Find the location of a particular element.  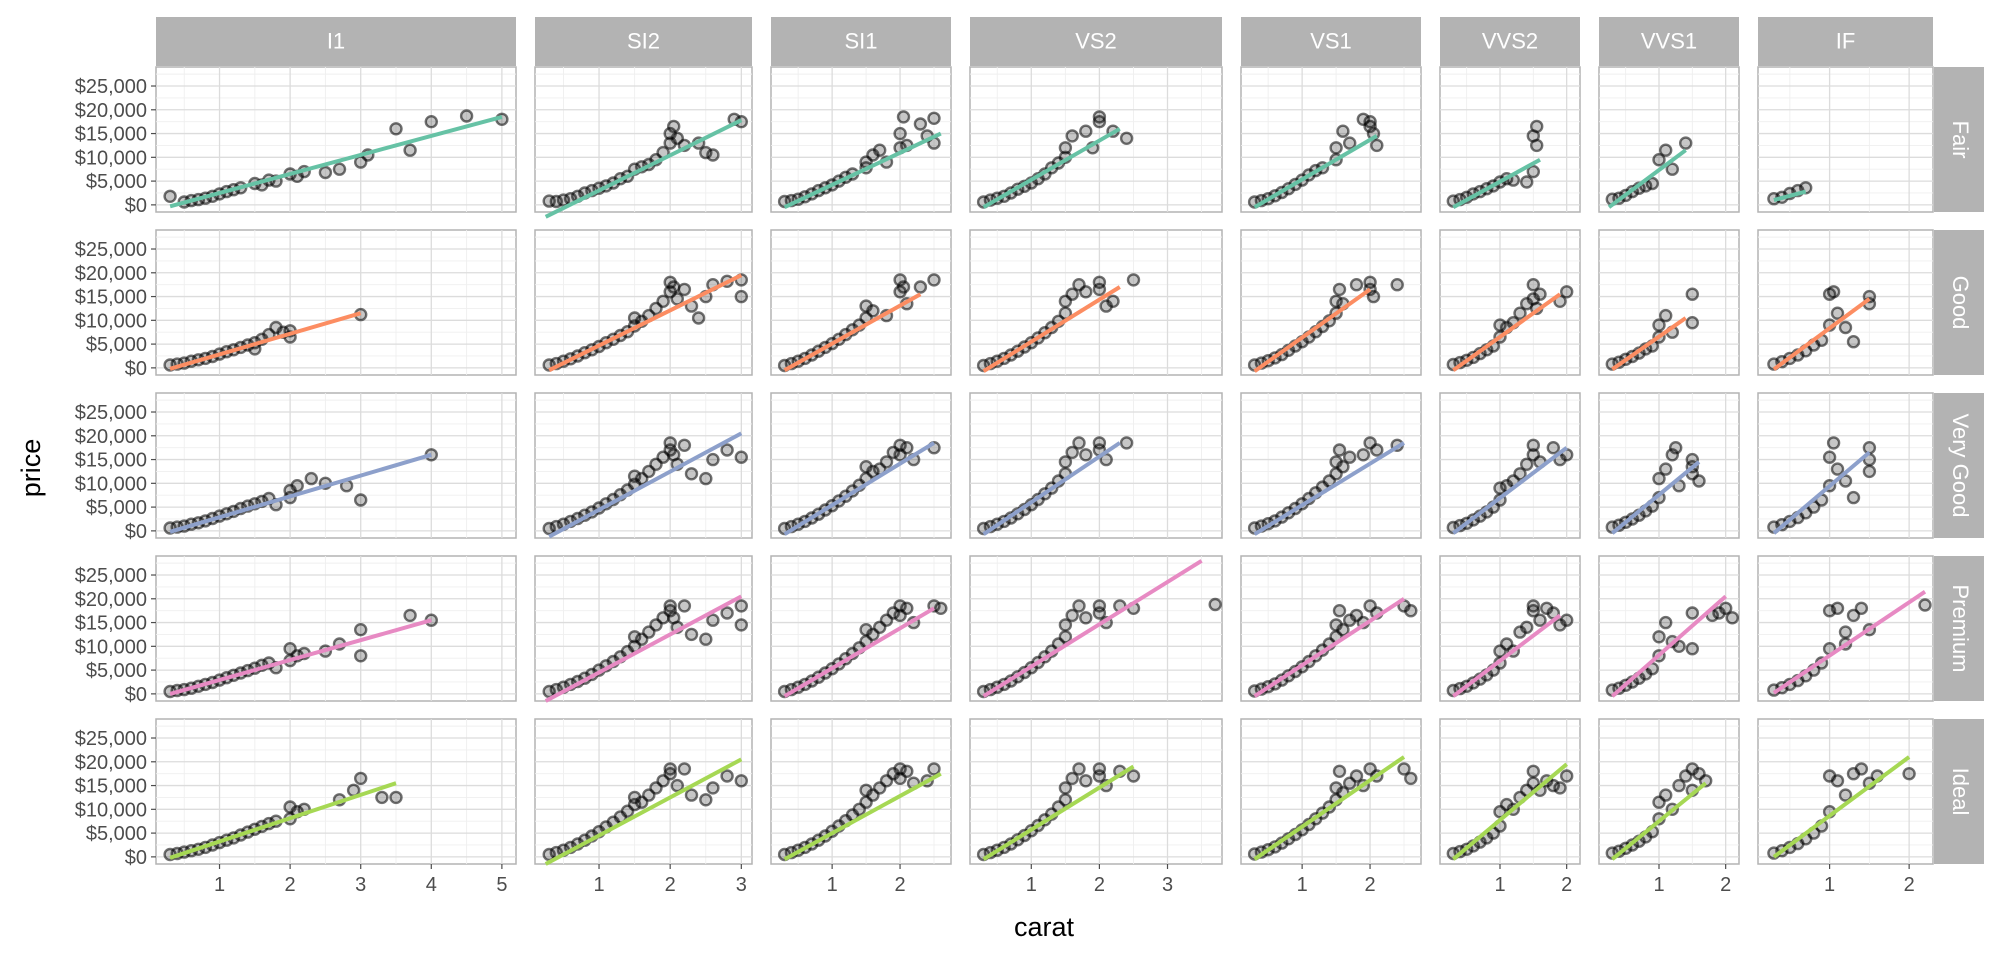

y-tick-label: $0 is located at coordinates (136, 369).